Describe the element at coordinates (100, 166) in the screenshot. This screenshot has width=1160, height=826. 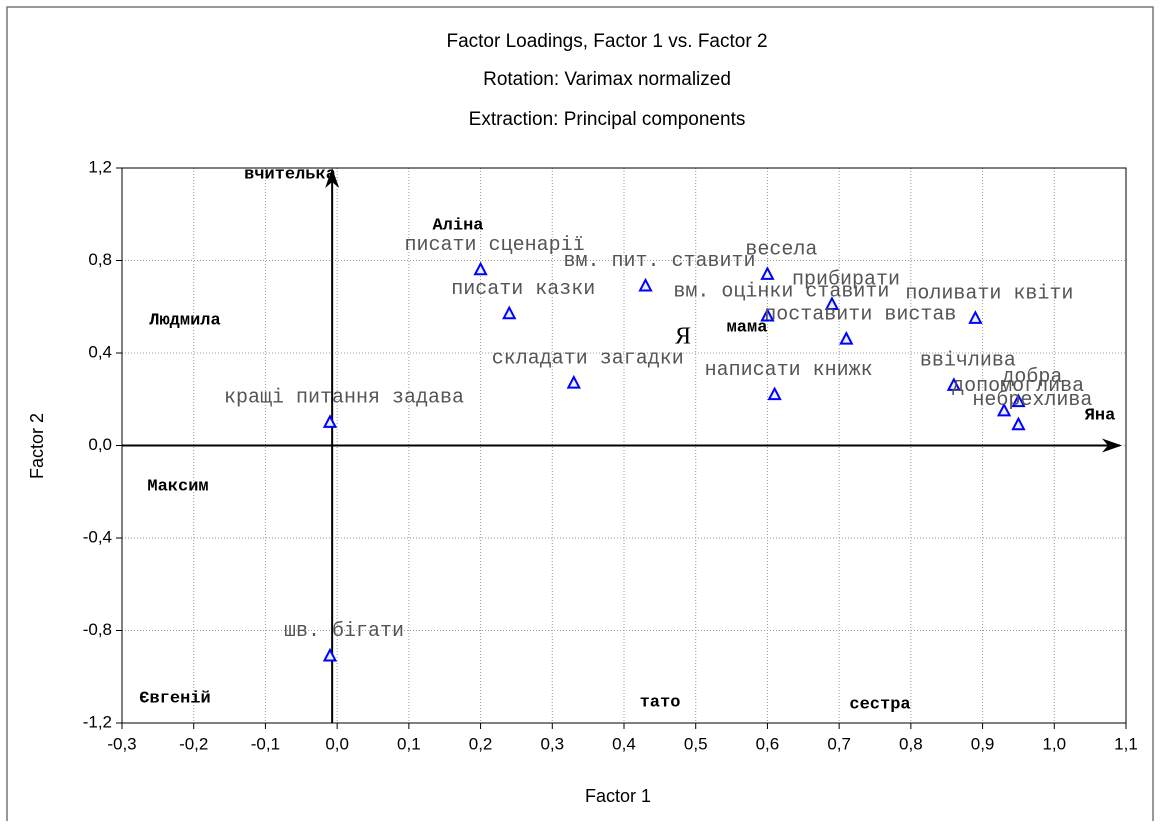
I see `y-tick-label: 1,2` at that location.